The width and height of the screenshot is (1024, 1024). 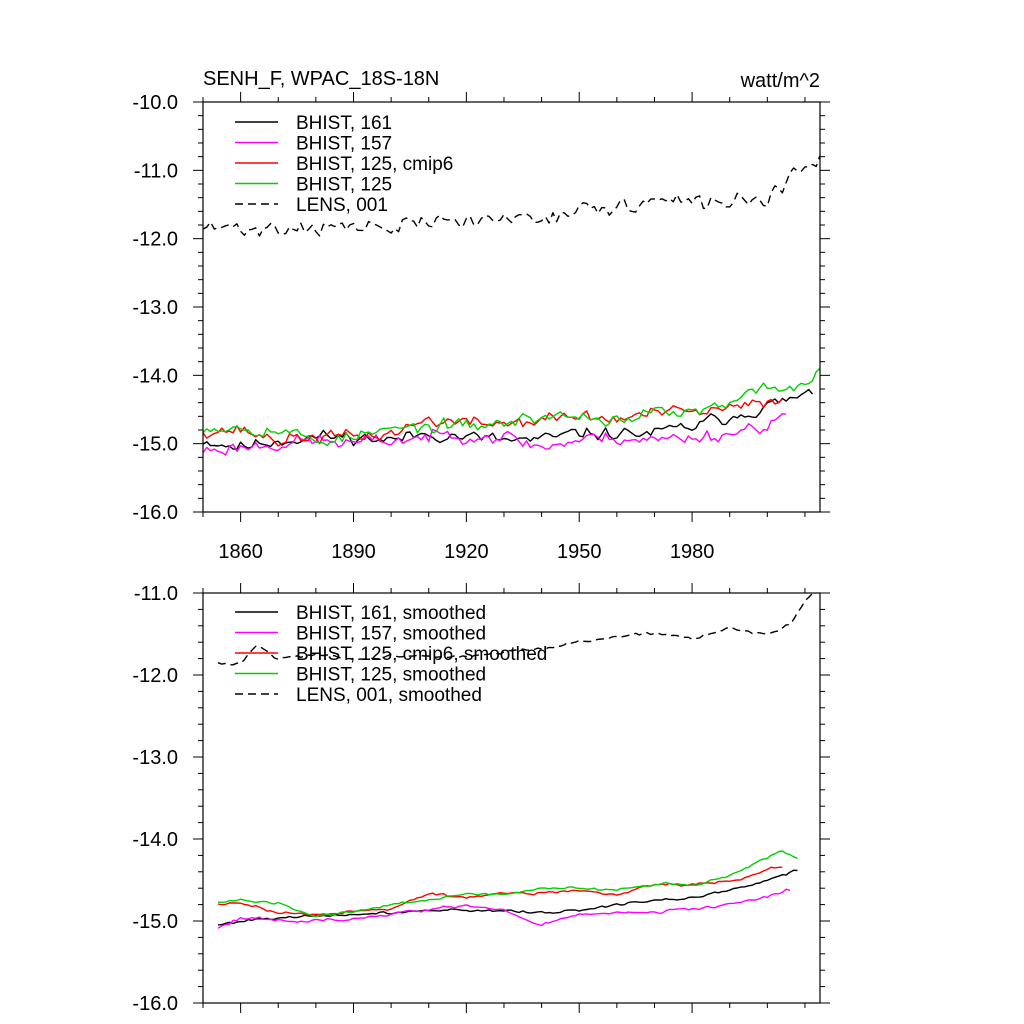 What do you see at coordinates (321, 79) in the screenshot?
I see `figure-title: SENH_F, WPAC_18S-18N` at bounding box center [321, 79].